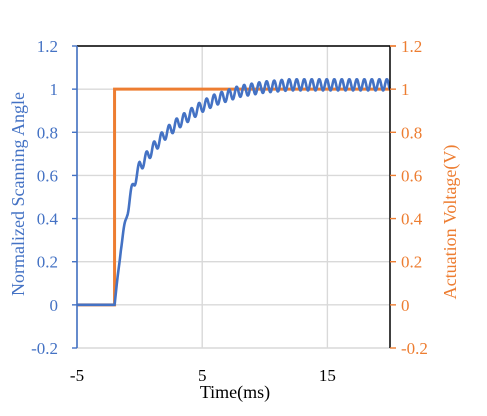  Describe the element at coordinates (77, 375) in the screenshot. I see `x-tick-label-0: -5` at that location.